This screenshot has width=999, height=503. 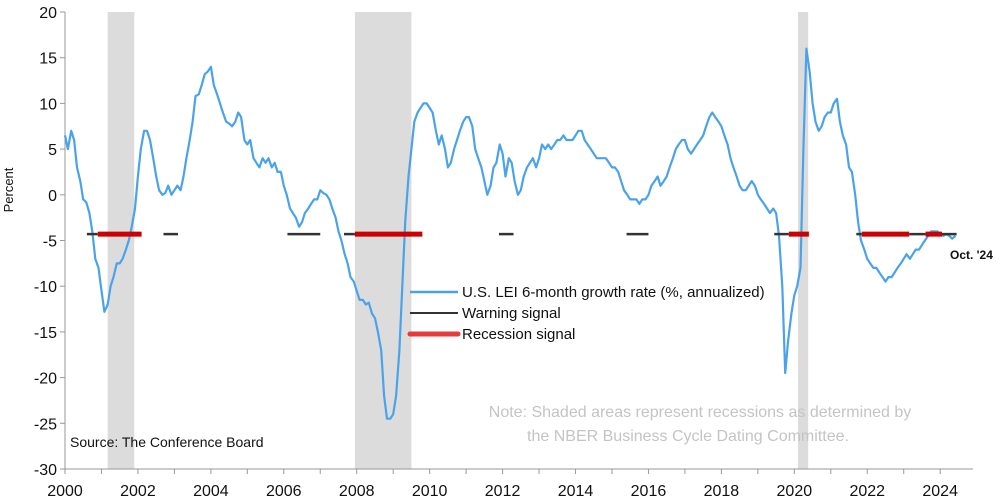 I want to click on x-tick-label-2010: 2010, so click(x=430, y=491).